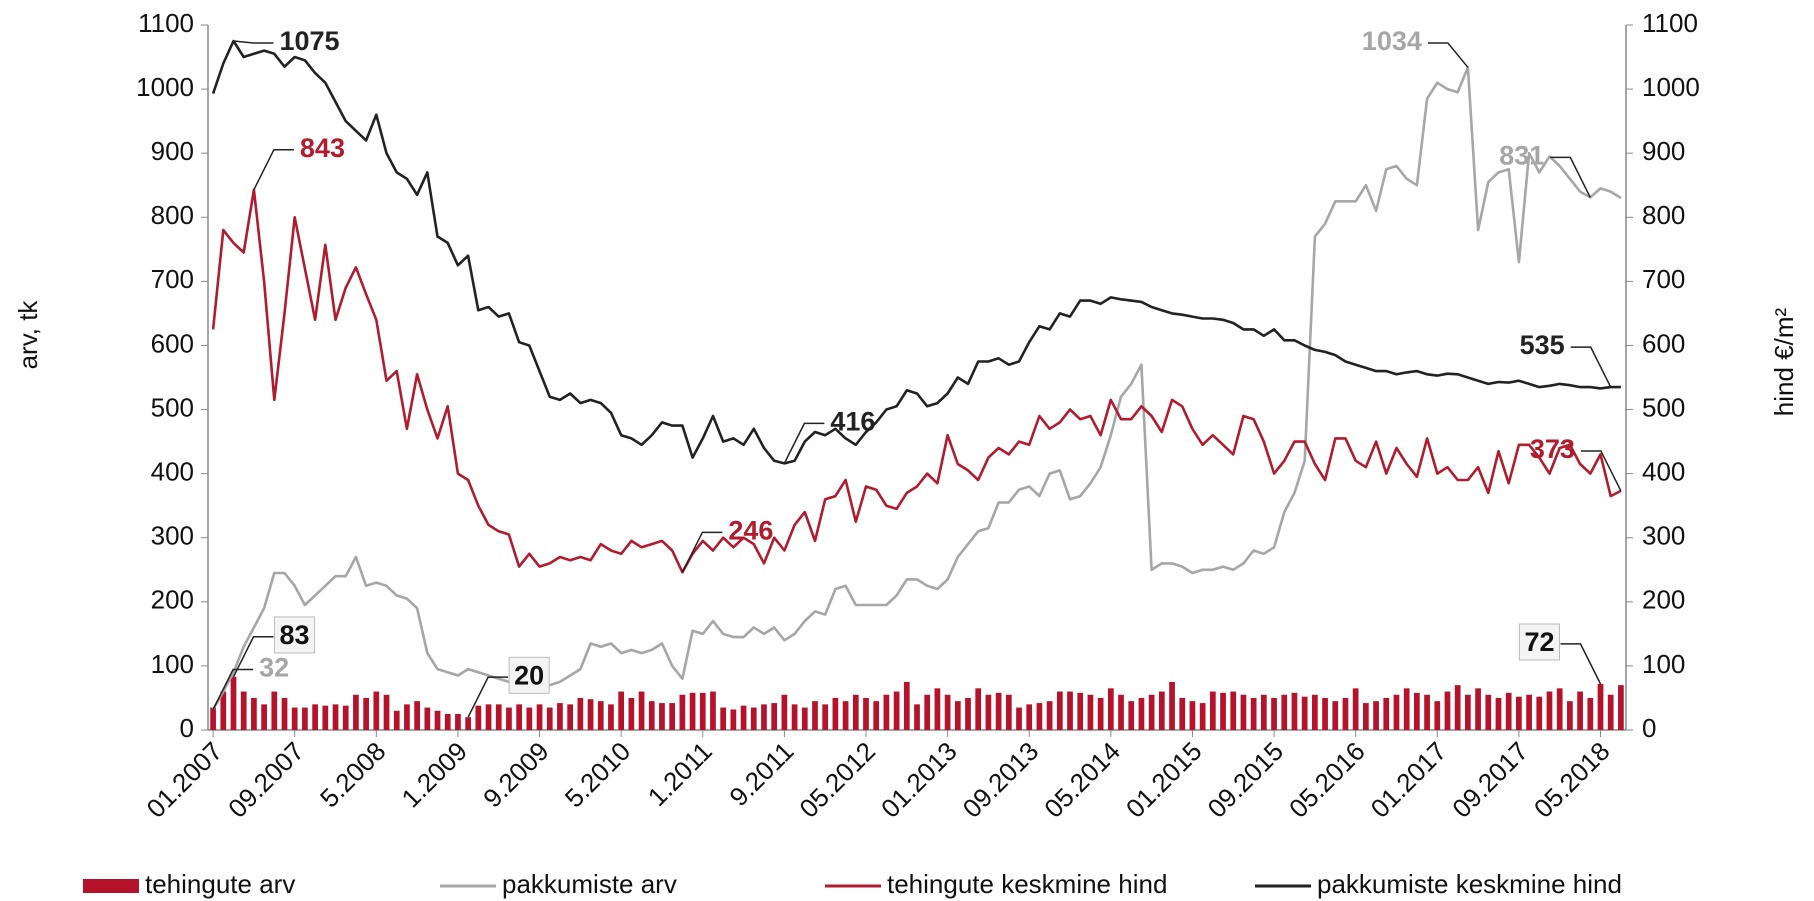 The height and width of the screenshot is (901, 1814). I want to click on y2-tick-label: 500, so click(1663, 407).